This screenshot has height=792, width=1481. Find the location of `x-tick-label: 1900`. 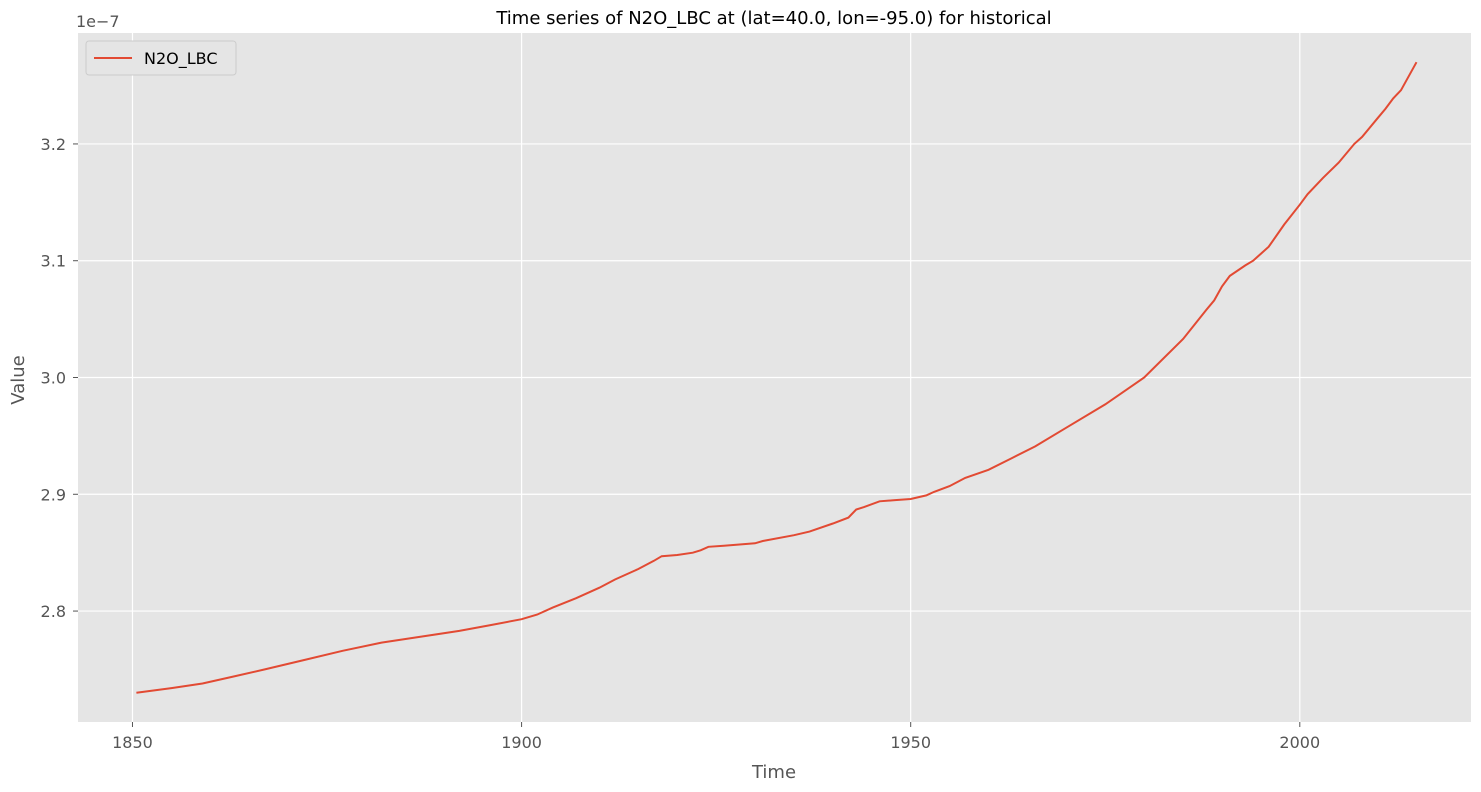

x-tick-label: 1900 is located at coordinates (521, 742).